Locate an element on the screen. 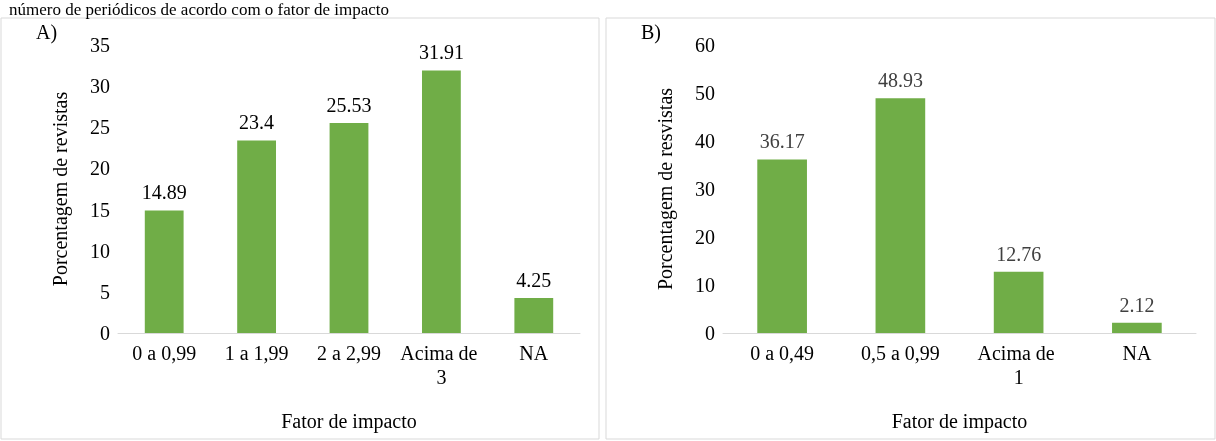  data-label: 48.93 is located at coordinates (900, 80).